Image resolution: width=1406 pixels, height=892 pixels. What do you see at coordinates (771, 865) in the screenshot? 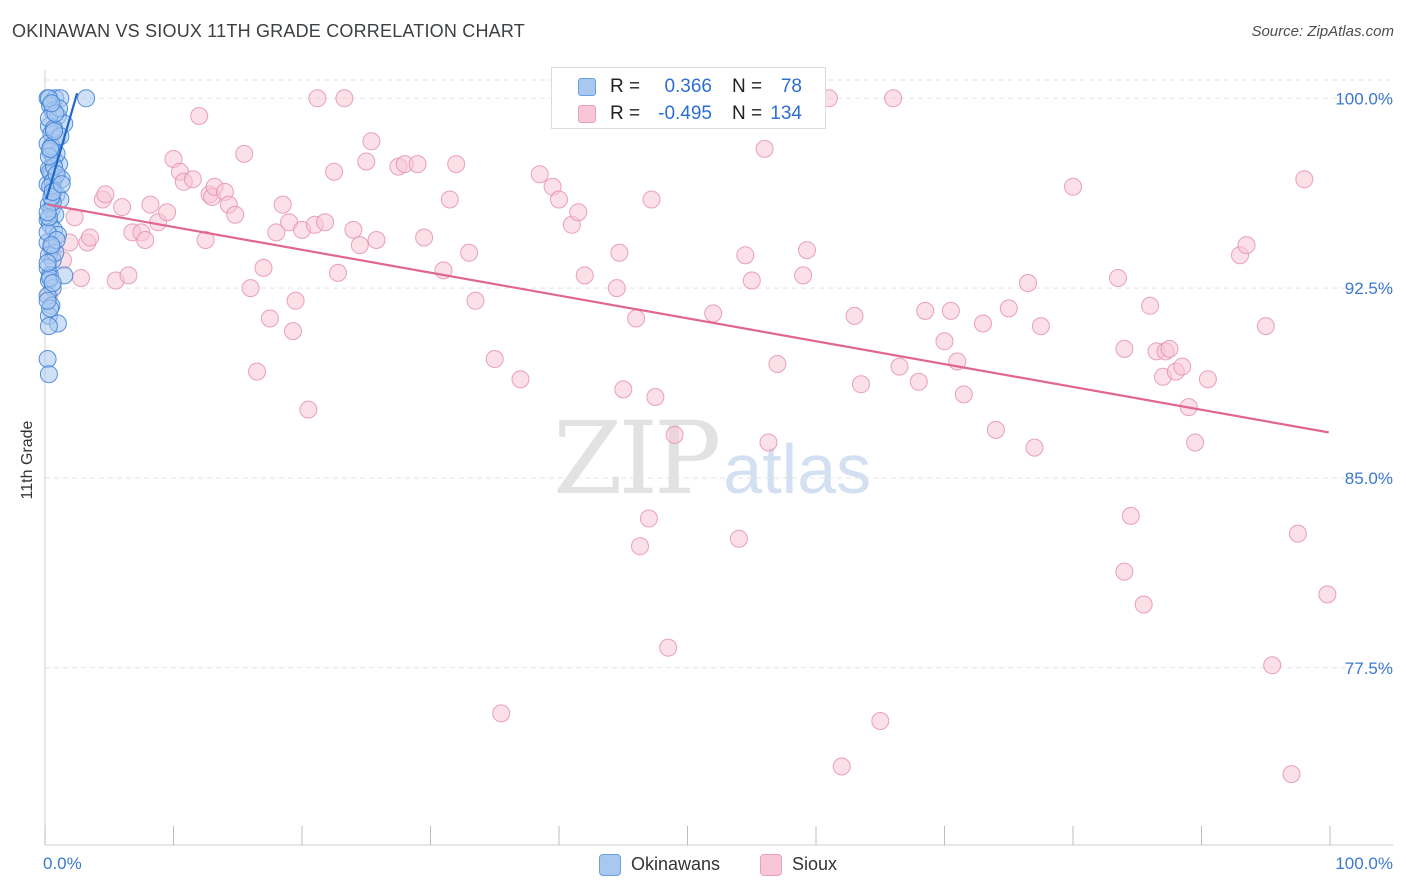
I see `legend-sioux-swatch` at bounding box center [771, 865].